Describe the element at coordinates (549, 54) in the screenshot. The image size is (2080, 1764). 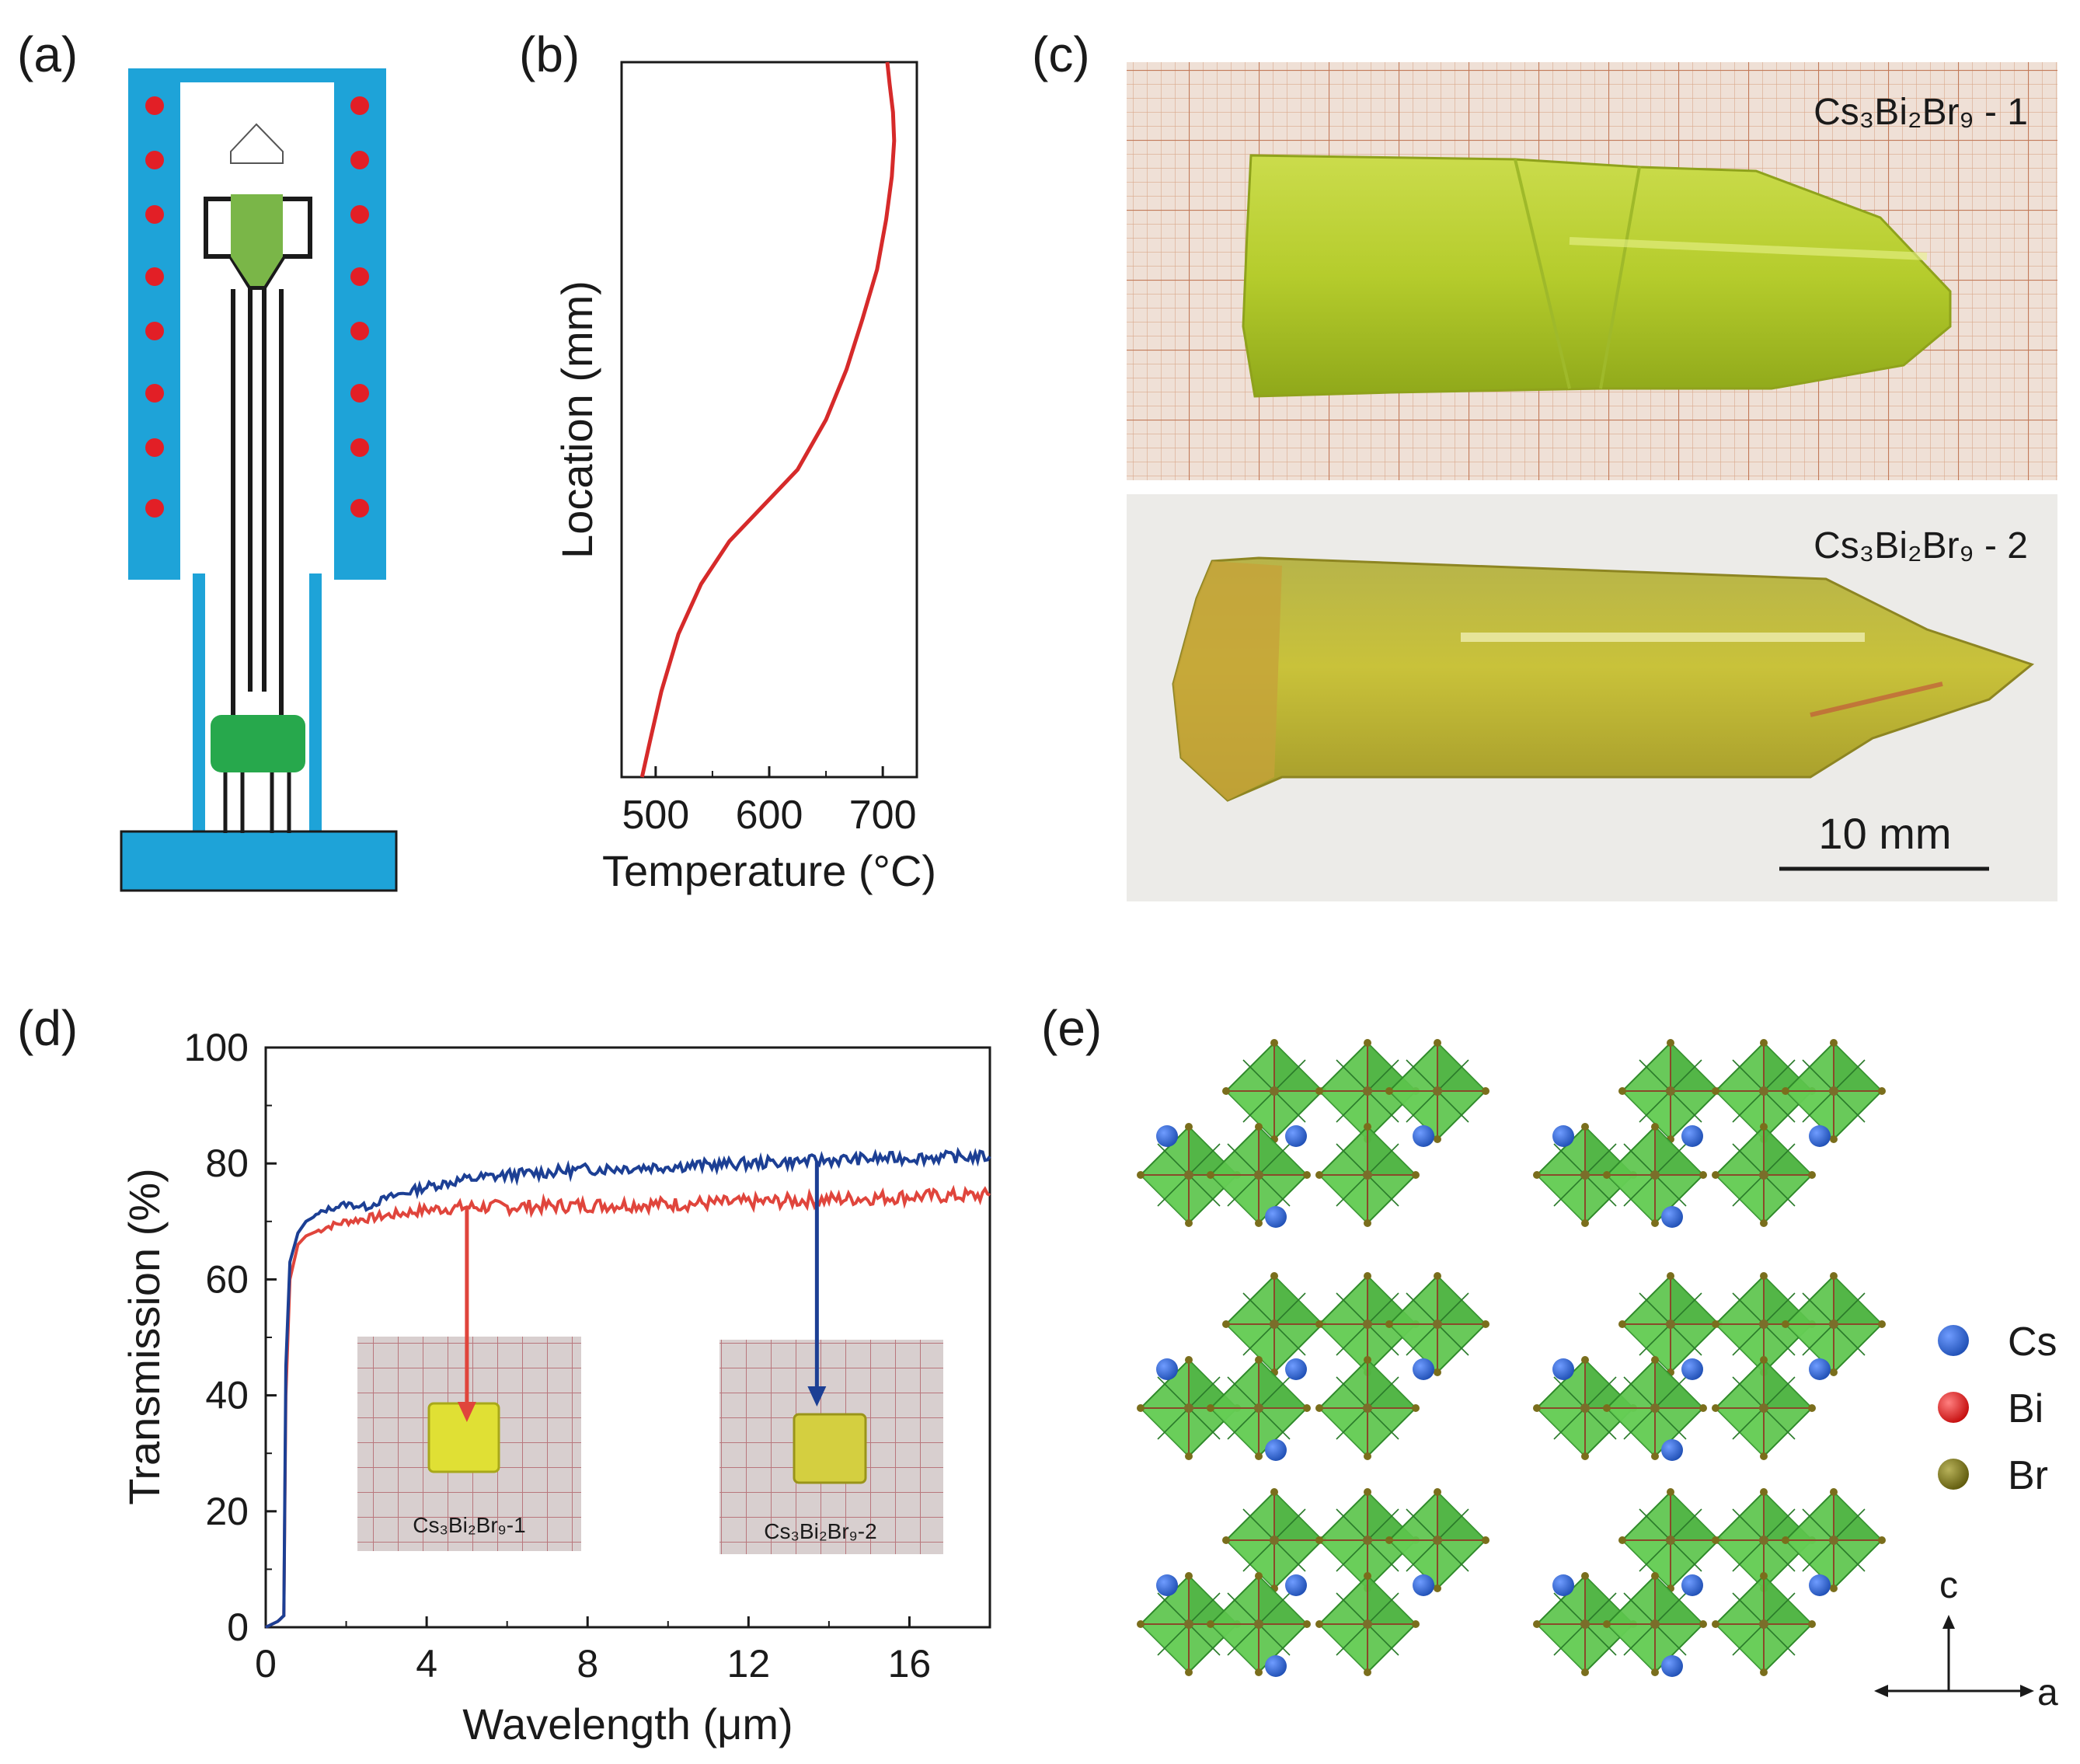
I see `panel-label-b: (b)` at that location.